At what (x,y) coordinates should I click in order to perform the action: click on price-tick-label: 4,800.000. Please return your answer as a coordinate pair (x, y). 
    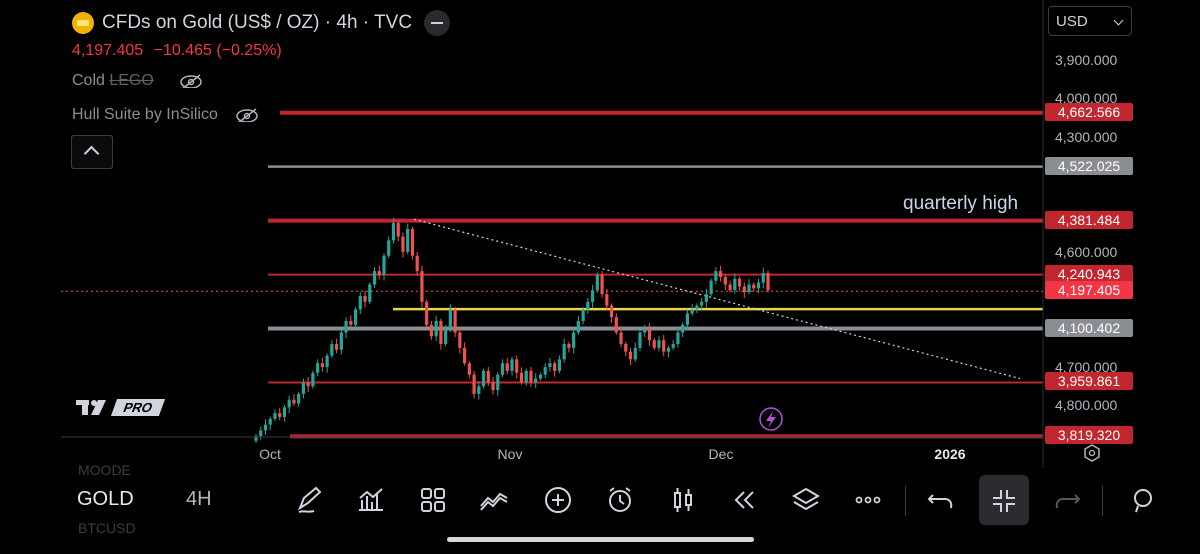
    Looking at the image, I should click on (1086, 405).